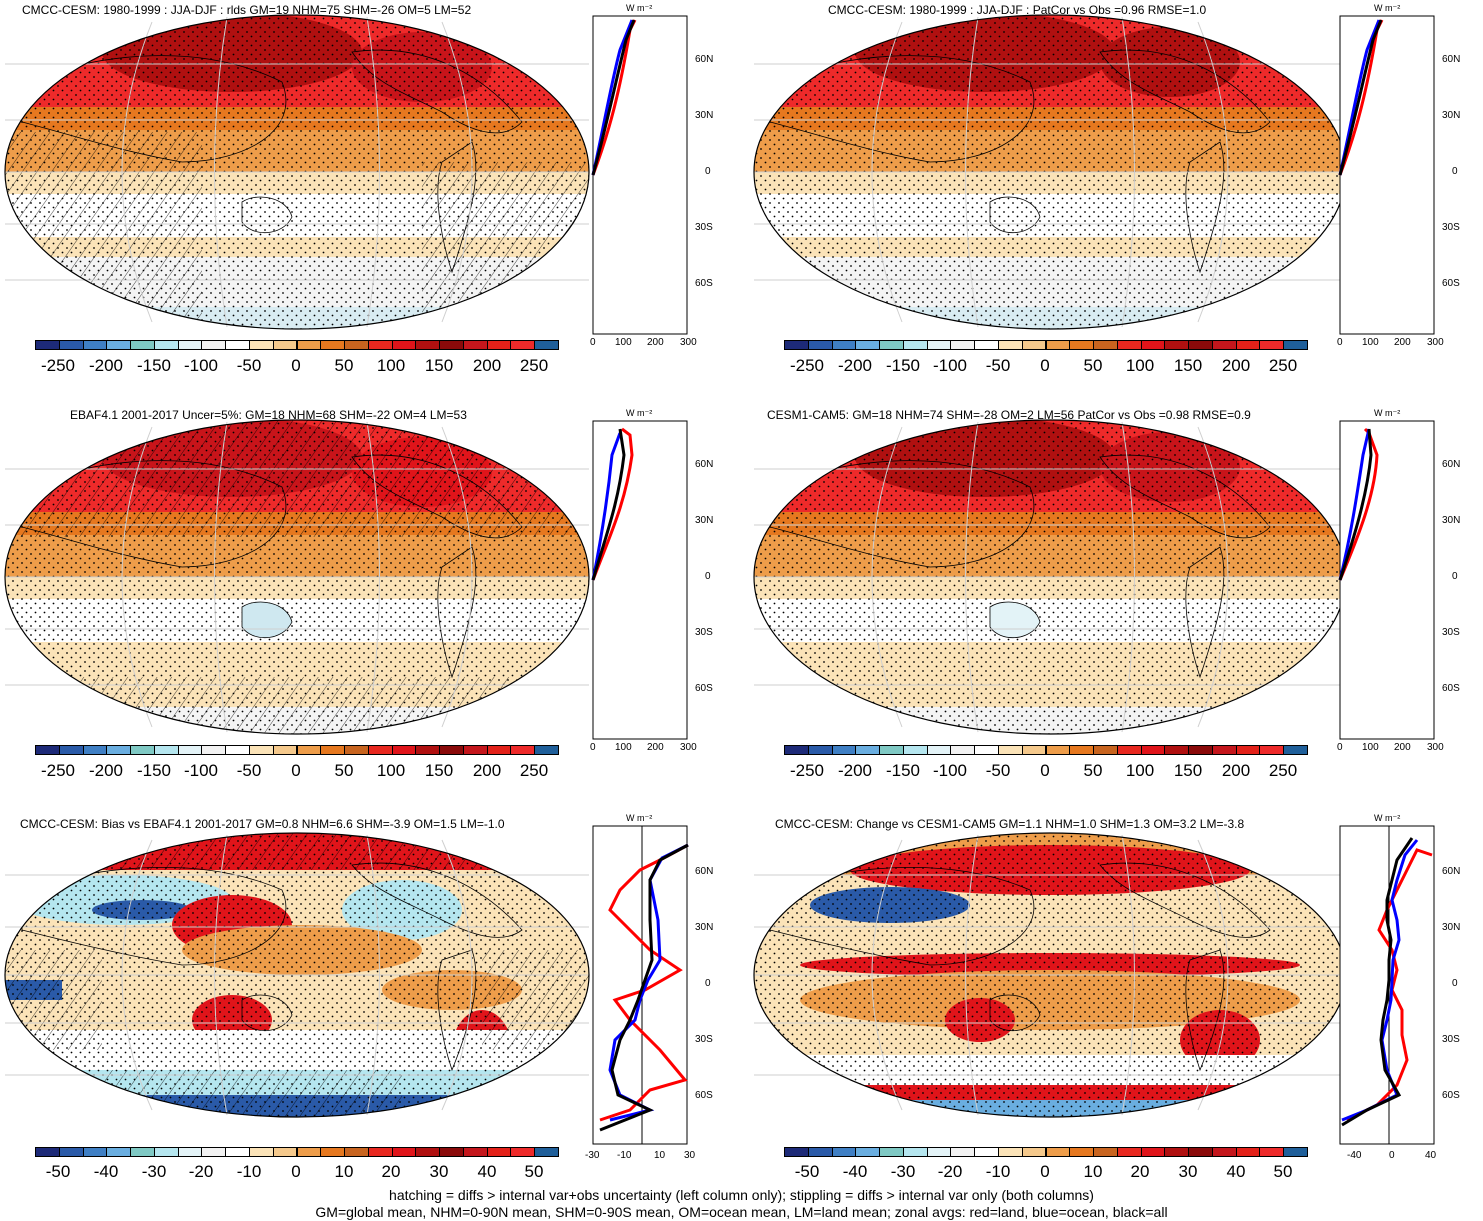 The width and height of the screenshot is (1483, 1221). Describe the element at coordinates (688, 342) in the screenshot. I see `x-tick: 300` at that location.